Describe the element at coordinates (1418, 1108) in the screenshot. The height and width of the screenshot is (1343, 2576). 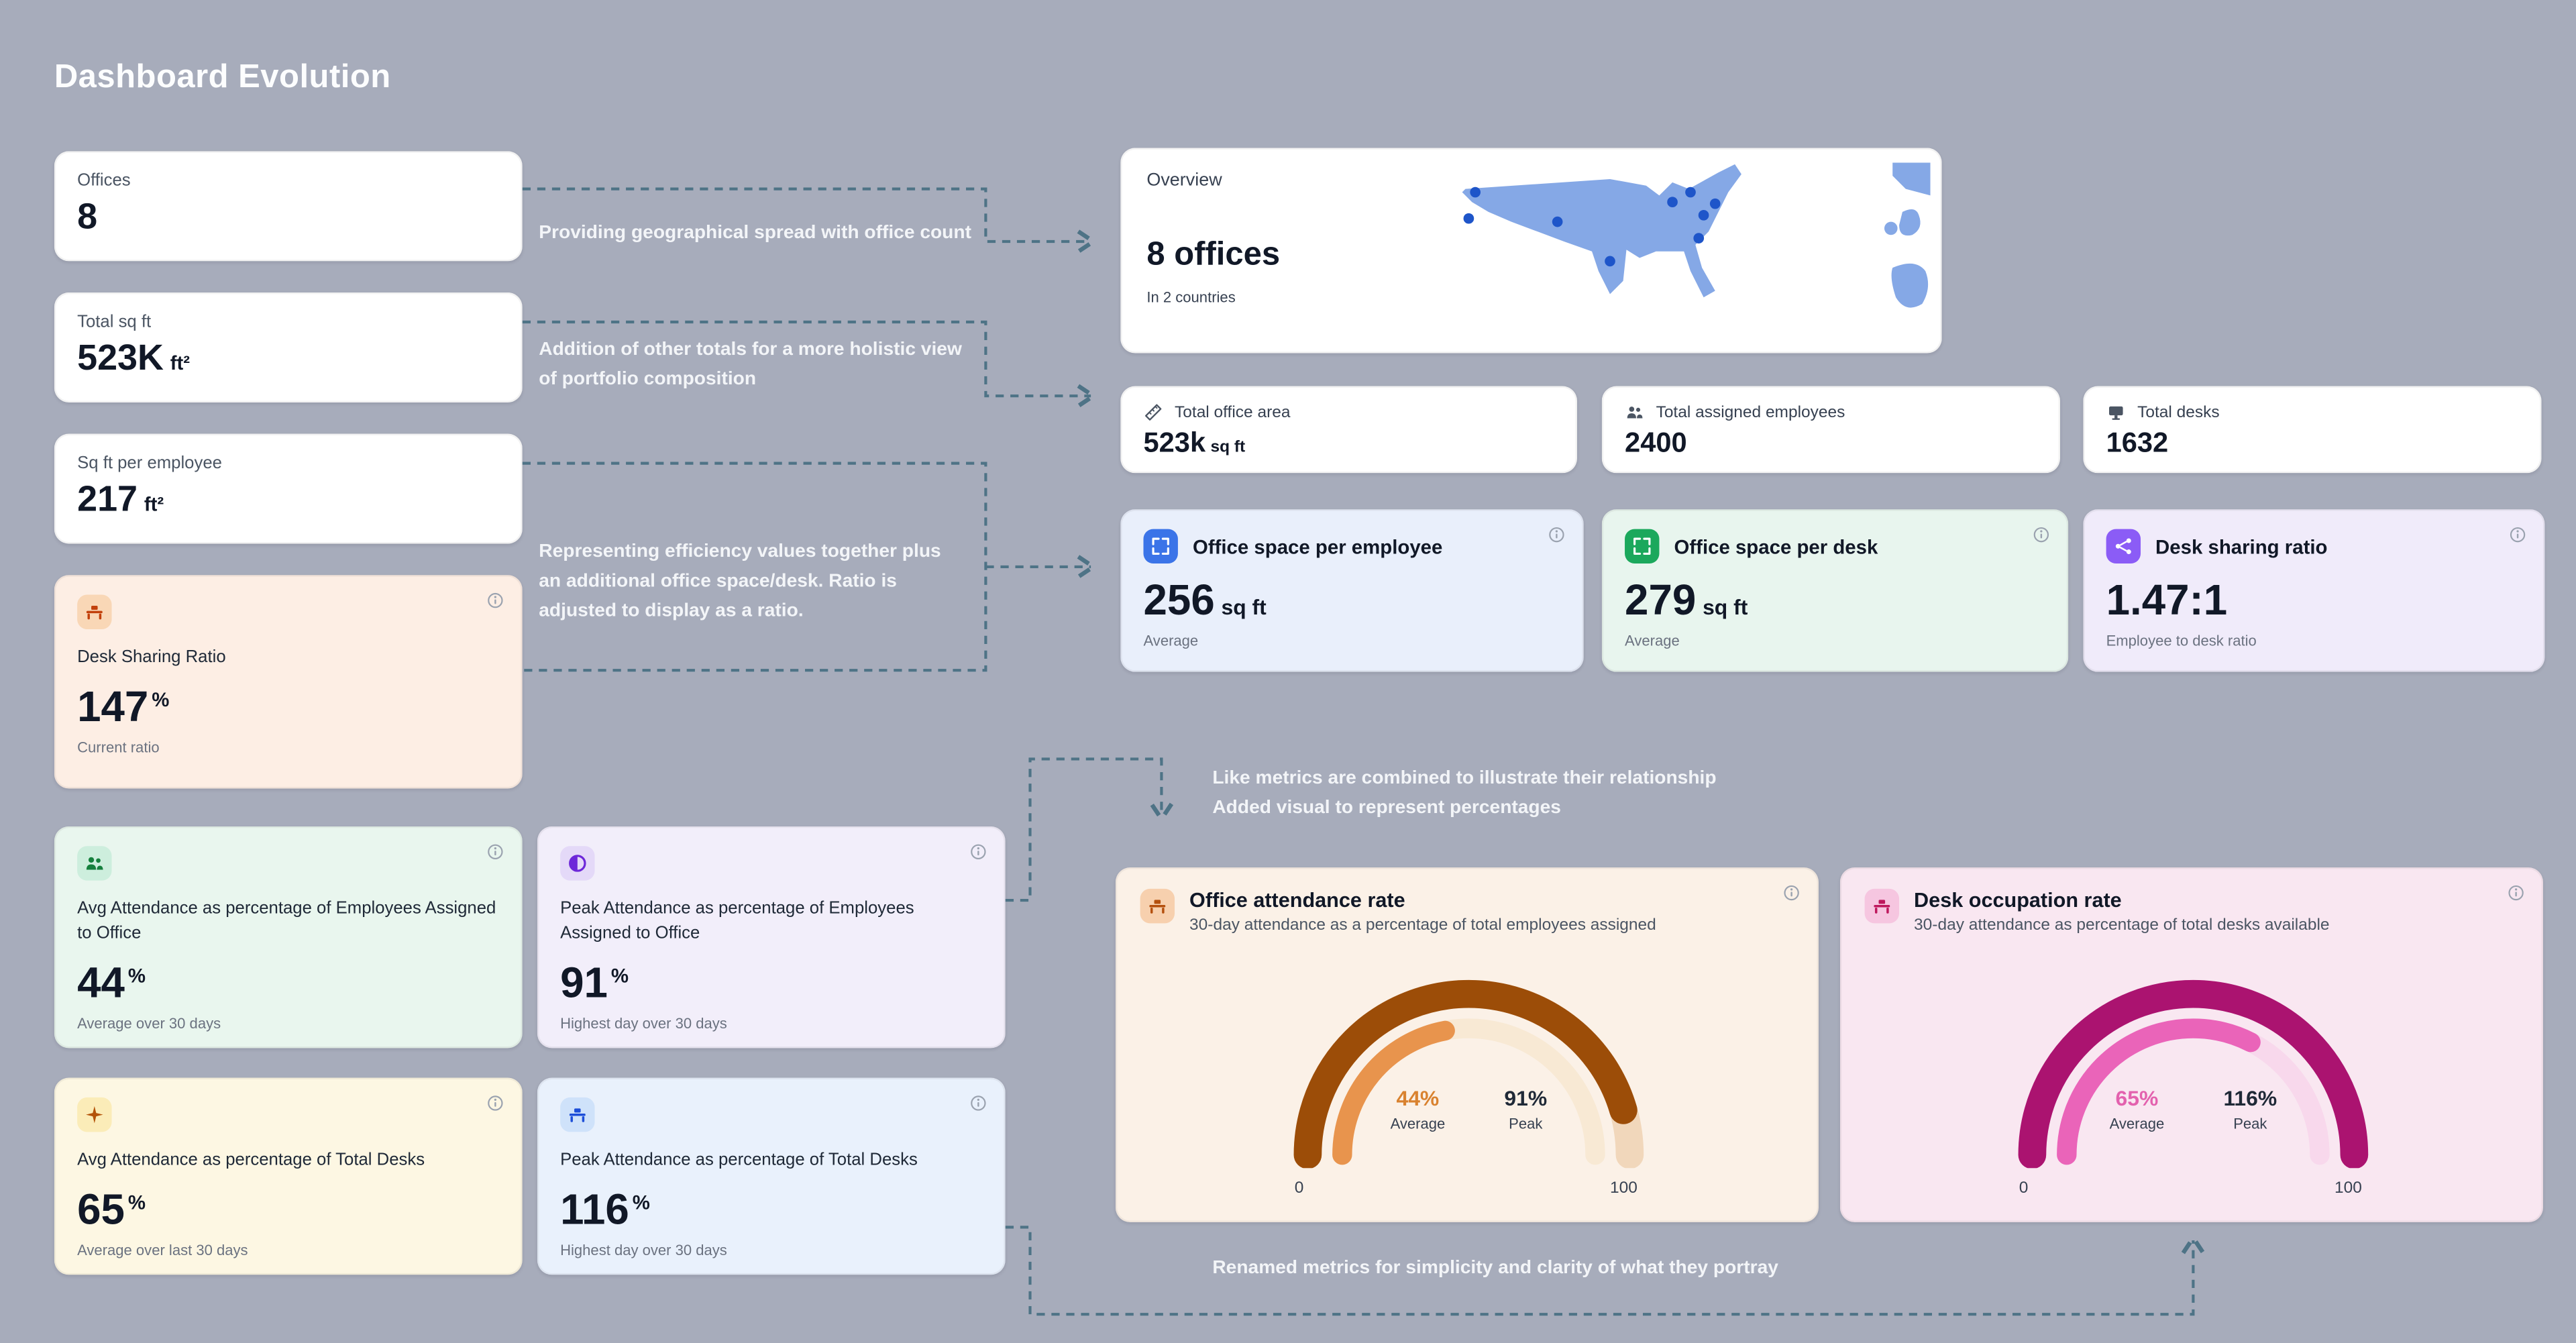
I see `gauge-average-stat: 44% Average` at that location.